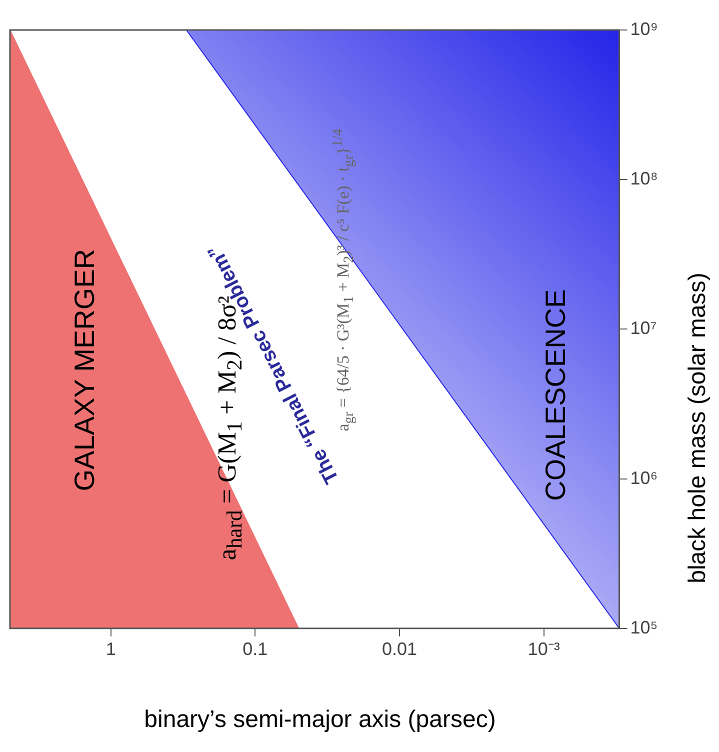 The image size is (719, 752). I want to click on y-tick-label: 10⁶, so click(644, 478).